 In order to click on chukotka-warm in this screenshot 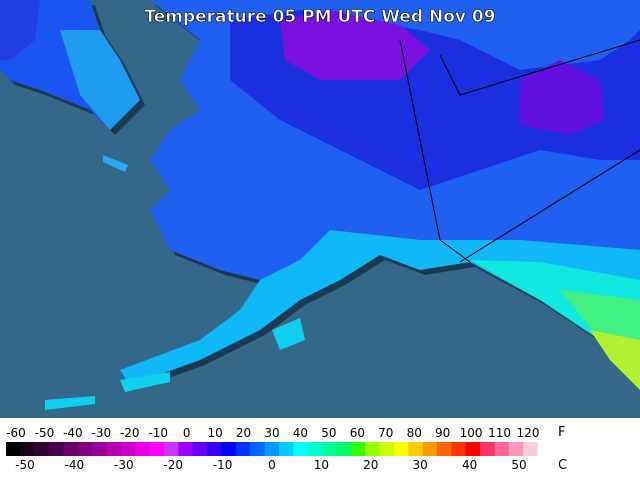, I will do `click(100, 80)`.